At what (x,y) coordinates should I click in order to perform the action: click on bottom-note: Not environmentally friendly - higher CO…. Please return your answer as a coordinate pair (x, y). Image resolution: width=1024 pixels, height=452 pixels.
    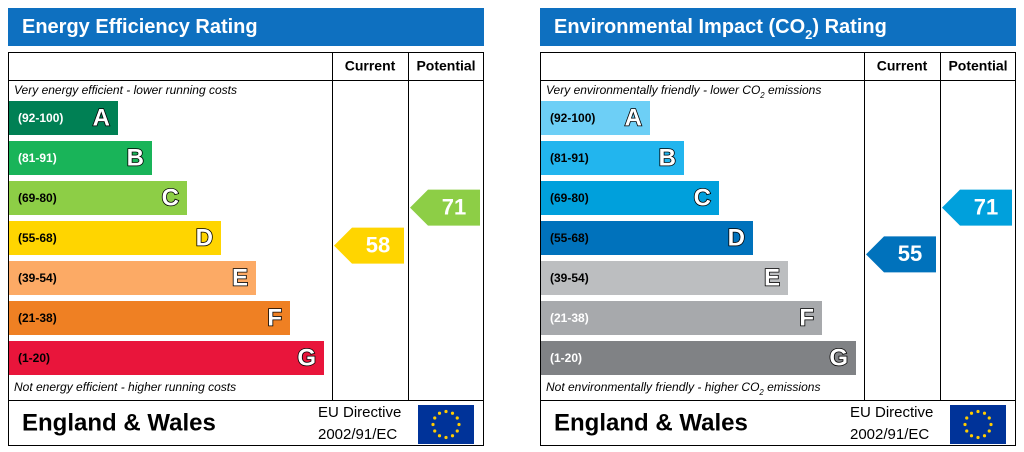
    Looking at the image, I should click on (683, 388).